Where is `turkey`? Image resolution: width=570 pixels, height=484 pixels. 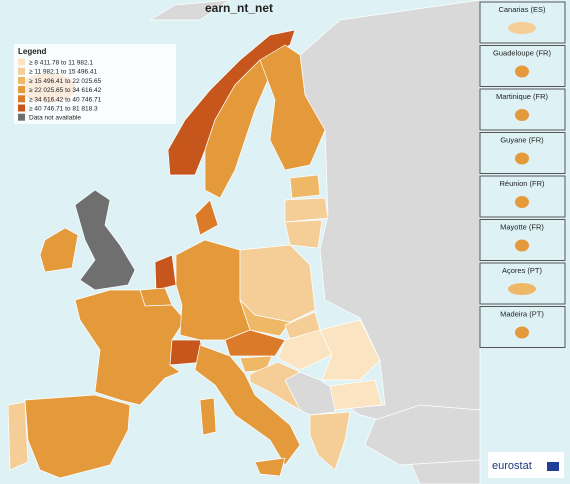 turkey is located at coordinates (422, 435).